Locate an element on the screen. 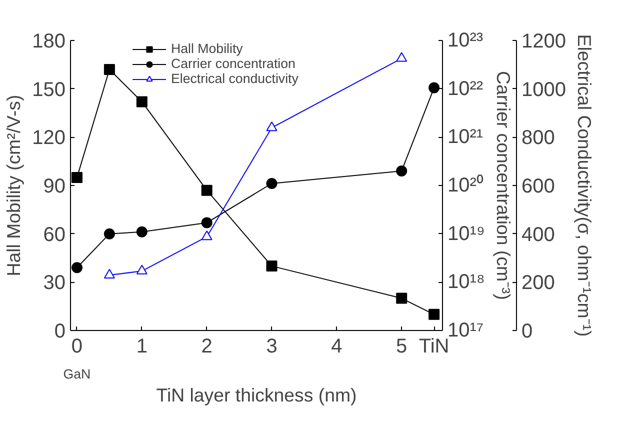  x-tick-label: 1 is located at coordinates (142, 347).